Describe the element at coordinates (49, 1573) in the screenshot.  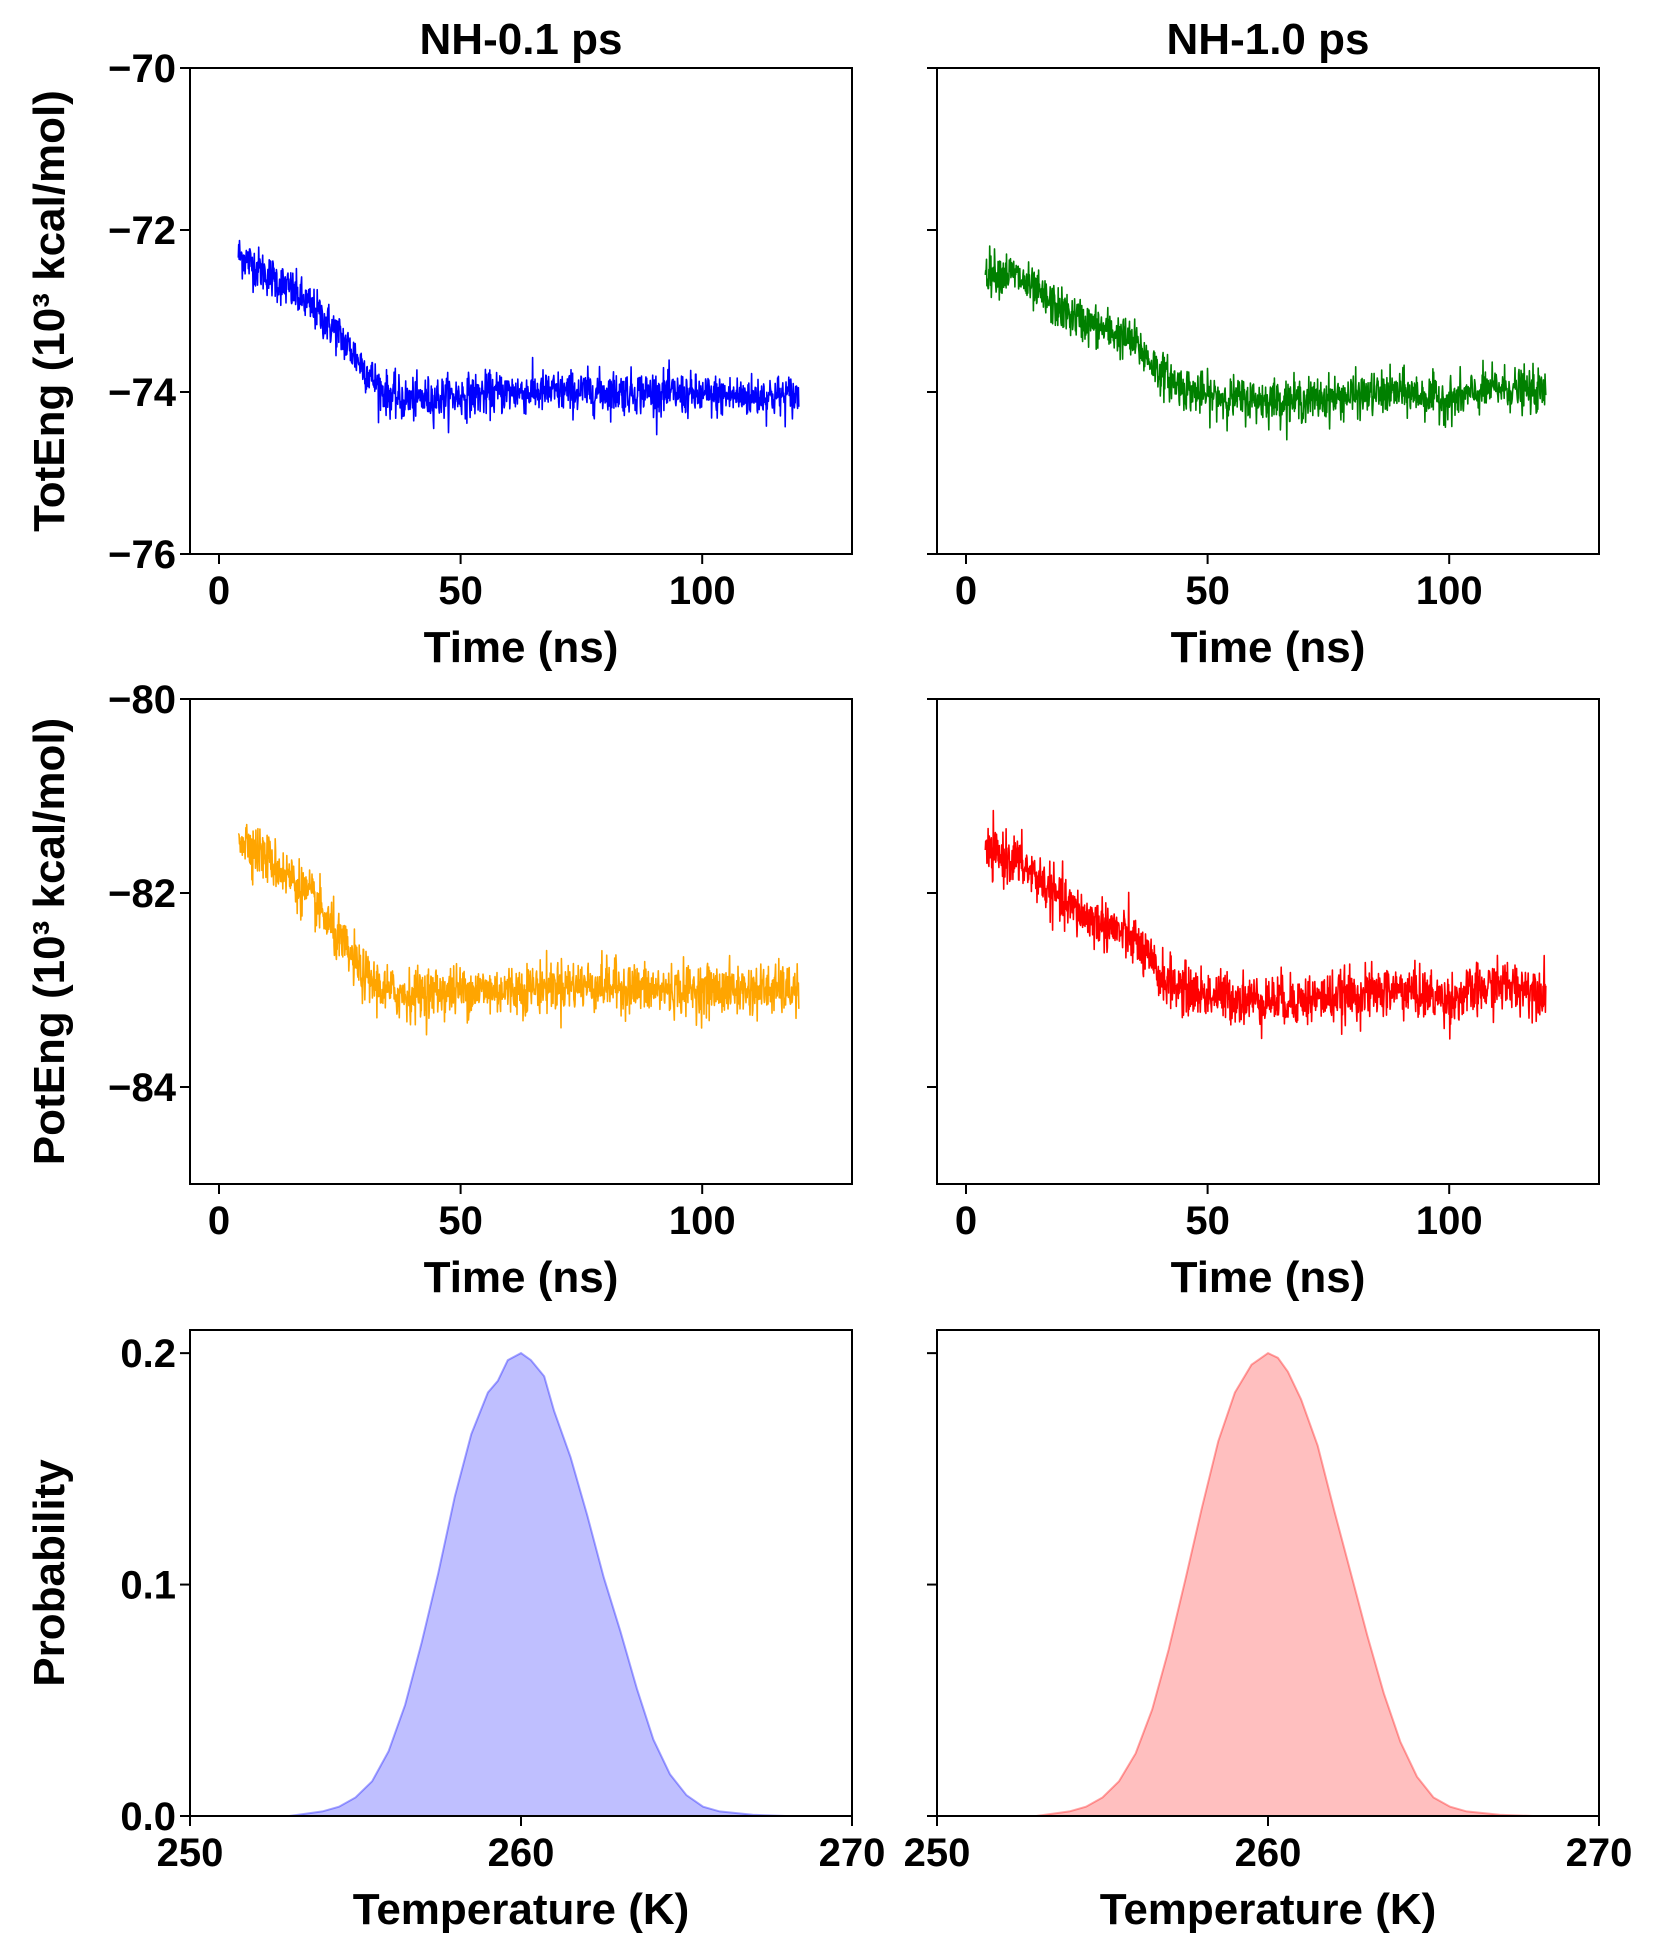
I see `y-axis-label: Probability` at that location.